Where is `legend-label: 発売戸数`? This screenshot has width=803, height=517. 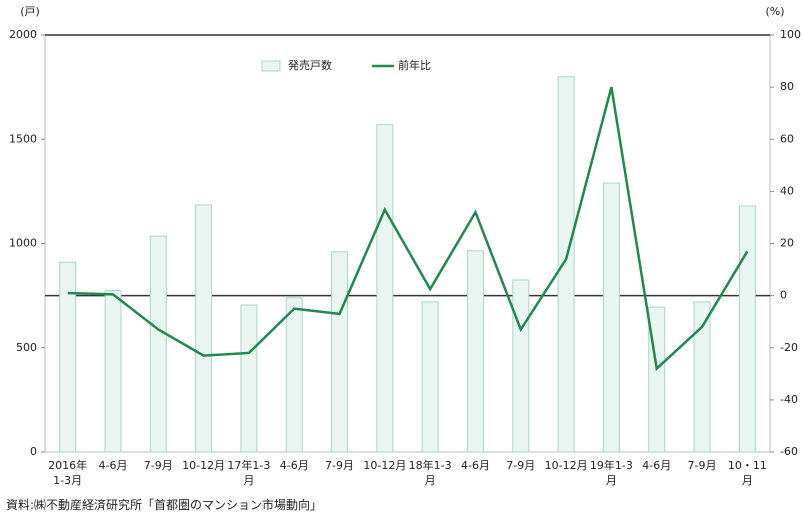
legend-label: 発売戸数 is located at coordinates (310, 65).